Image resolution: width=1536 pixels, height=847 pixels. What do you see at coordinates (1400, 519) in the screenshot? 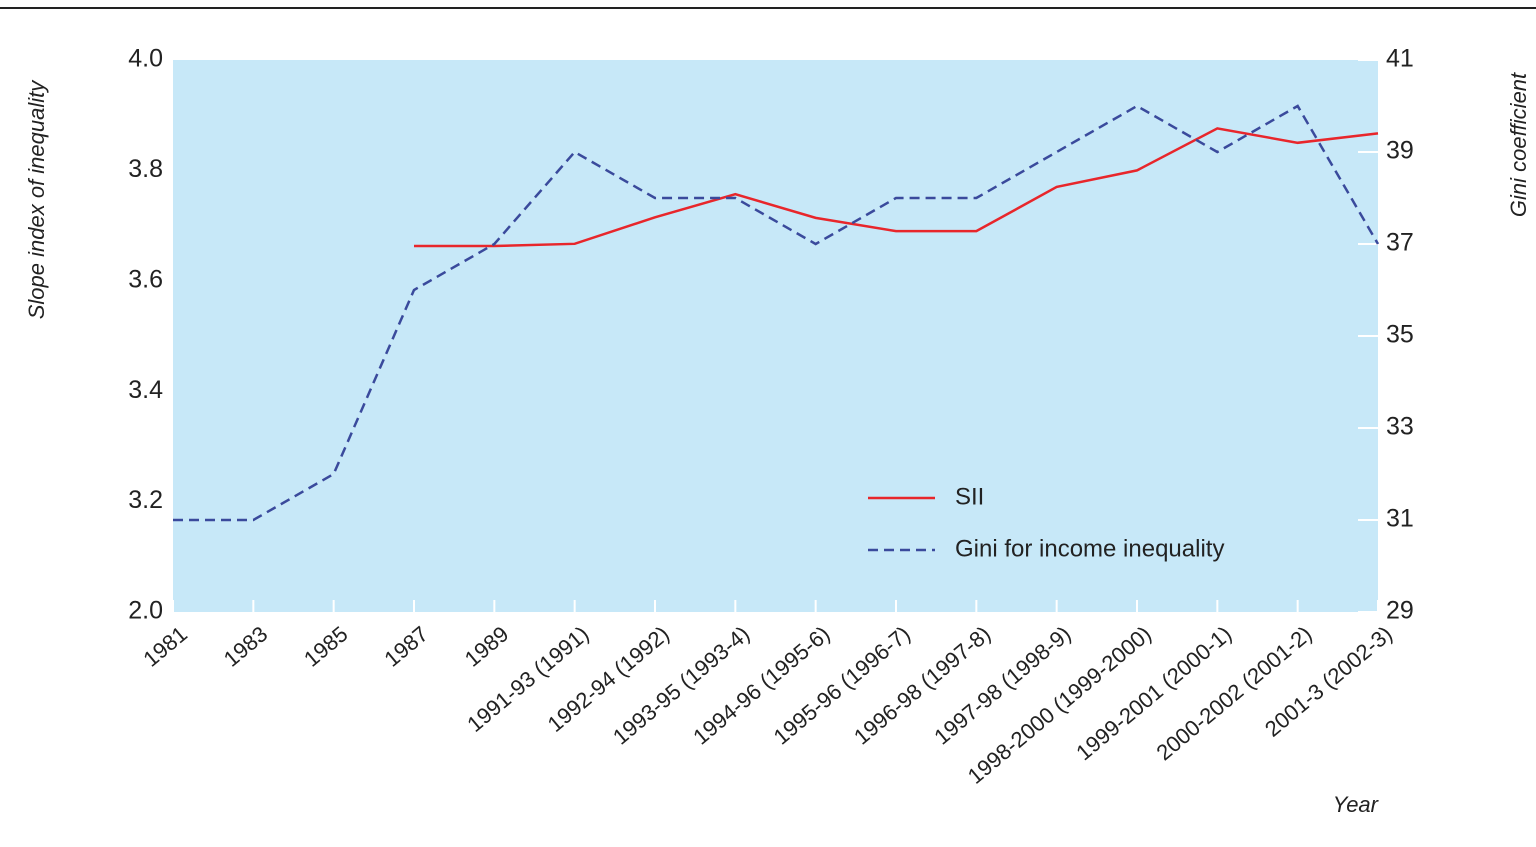
I see `y2-tick-label: 31` at bounding box center [1400, 519].